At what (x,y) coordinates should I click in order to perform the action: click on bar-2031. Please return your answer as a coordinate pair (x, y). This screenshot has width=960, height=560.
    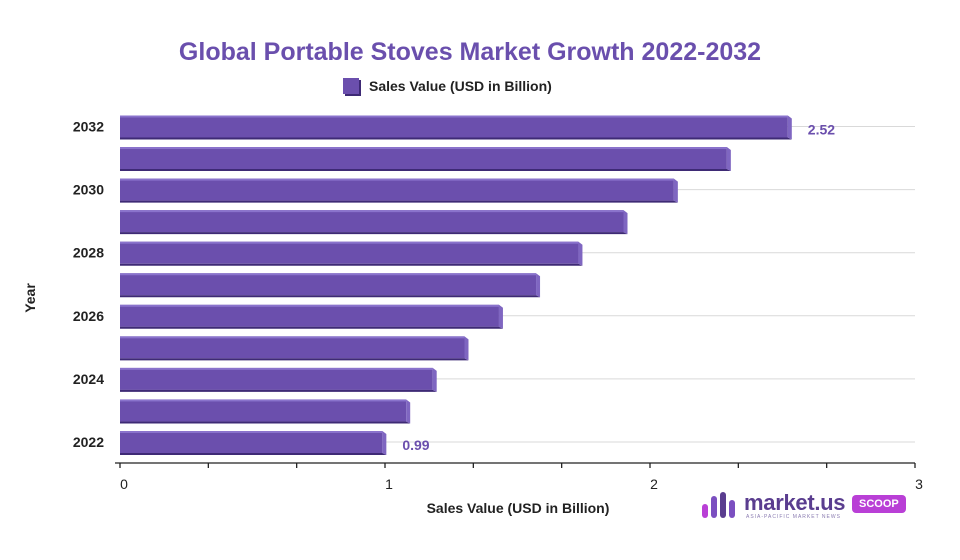
    Looking at the image, I should click on (425, 159).